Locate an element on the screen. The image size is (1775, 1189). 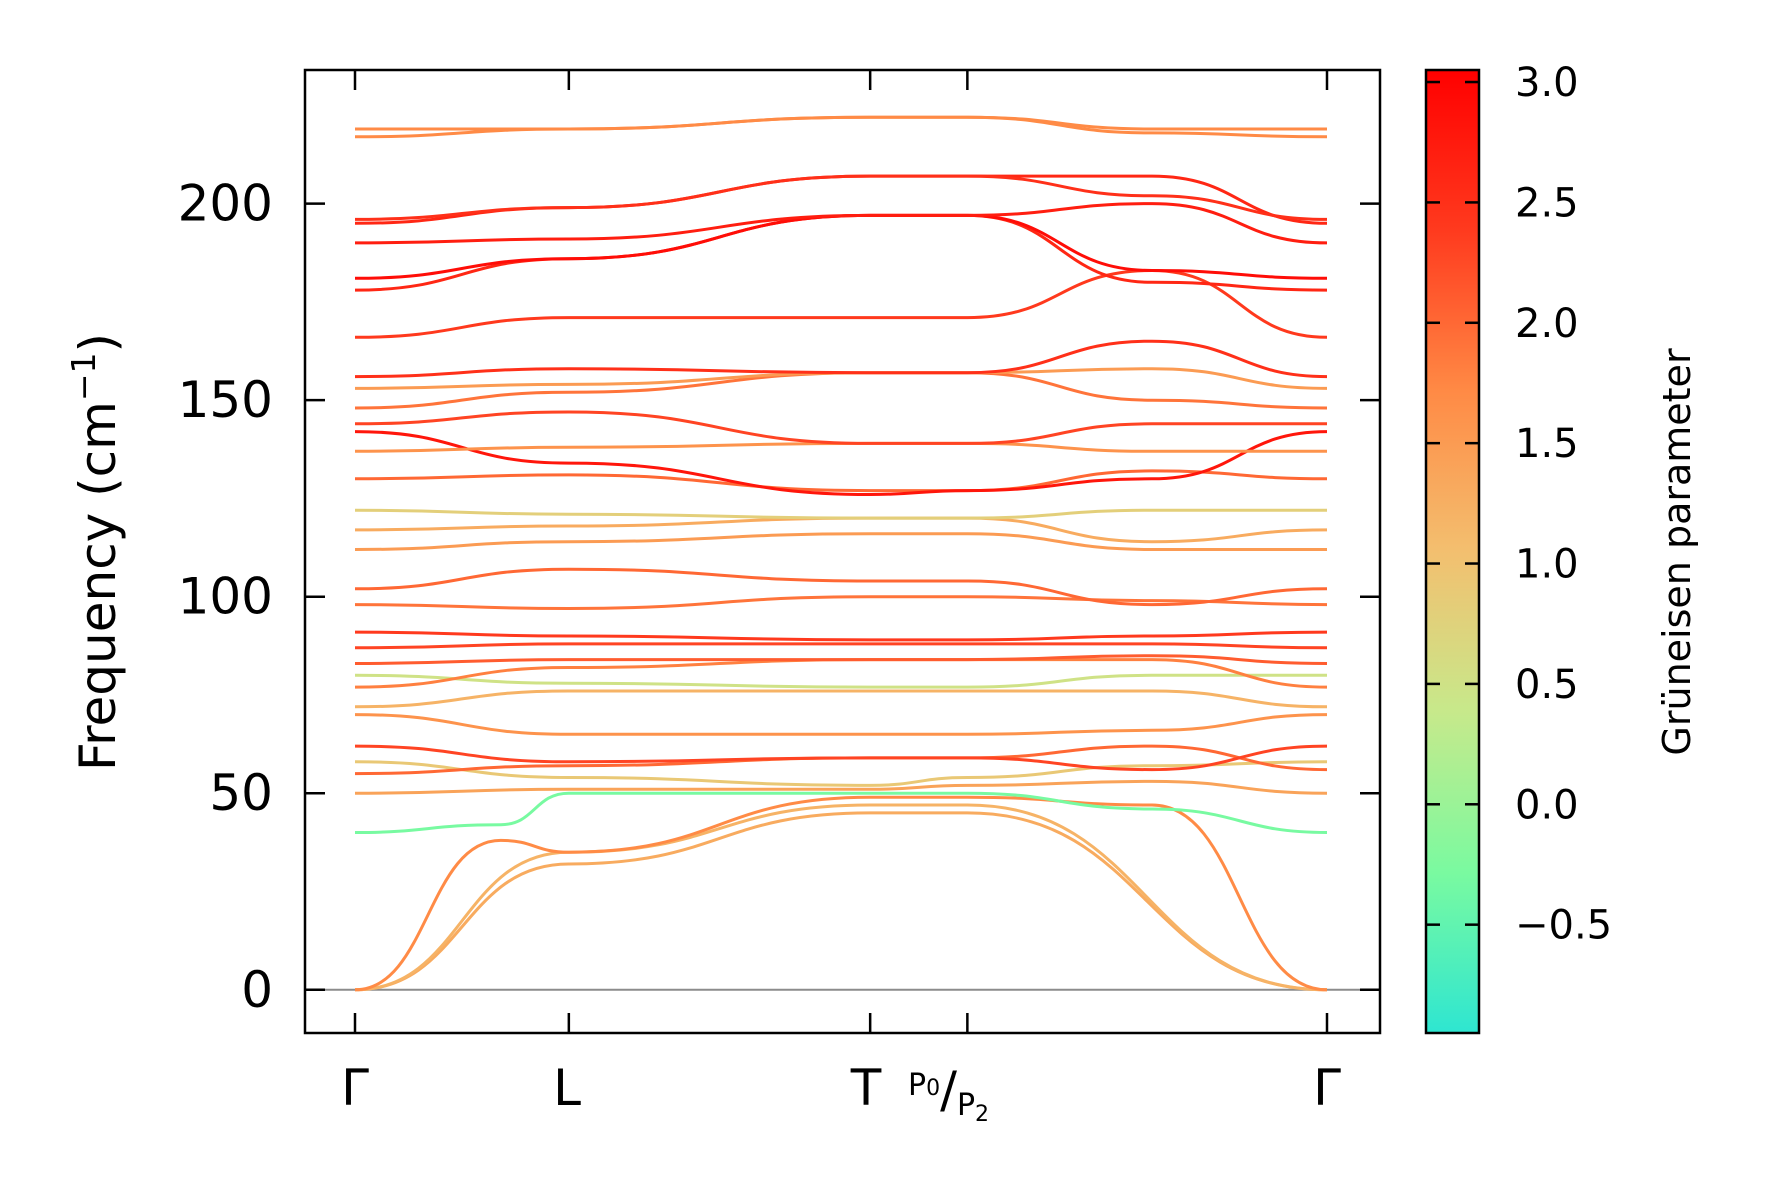
y-tick-label-200: 200 is located at coordinates (225, 204).